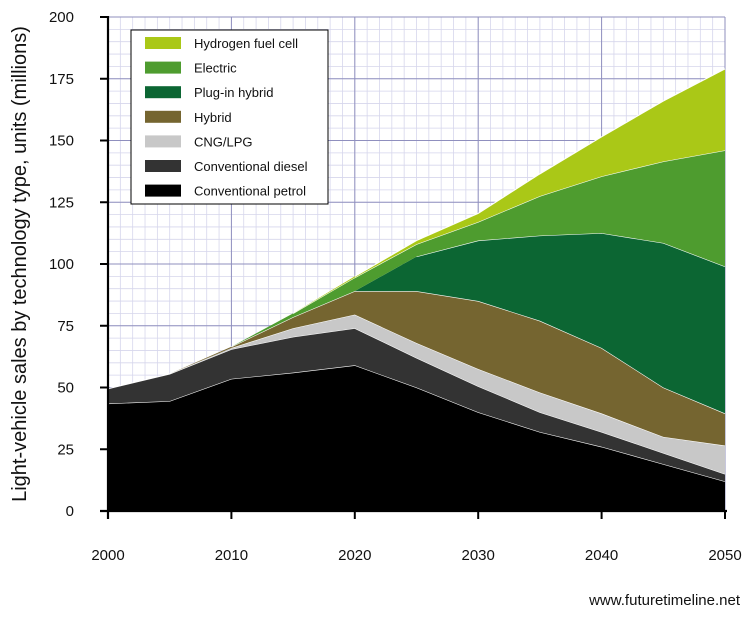 The height and width of the screenshot is (618, 750). What do you see at coordinates (251, 166) in the screenshot?
I see `legend-label: Conventional diesel` at bounding box center [251, 166].